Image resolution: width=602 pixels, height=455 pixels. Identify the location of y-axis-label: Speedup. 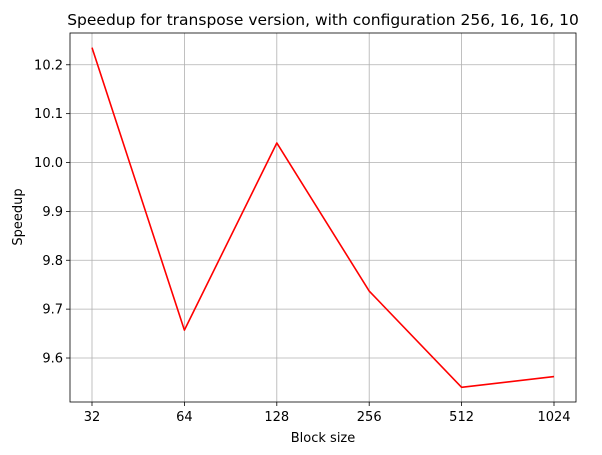
(18, 216).